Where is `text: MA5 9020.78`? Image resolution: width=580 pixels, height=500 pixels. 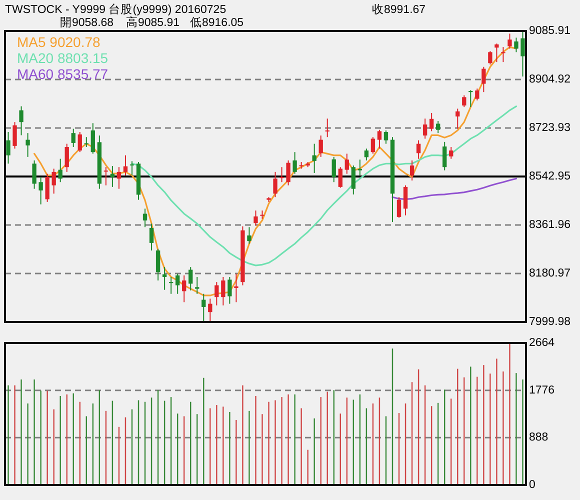
text: MA5 9020.78 is located at coordinates (58, 42).